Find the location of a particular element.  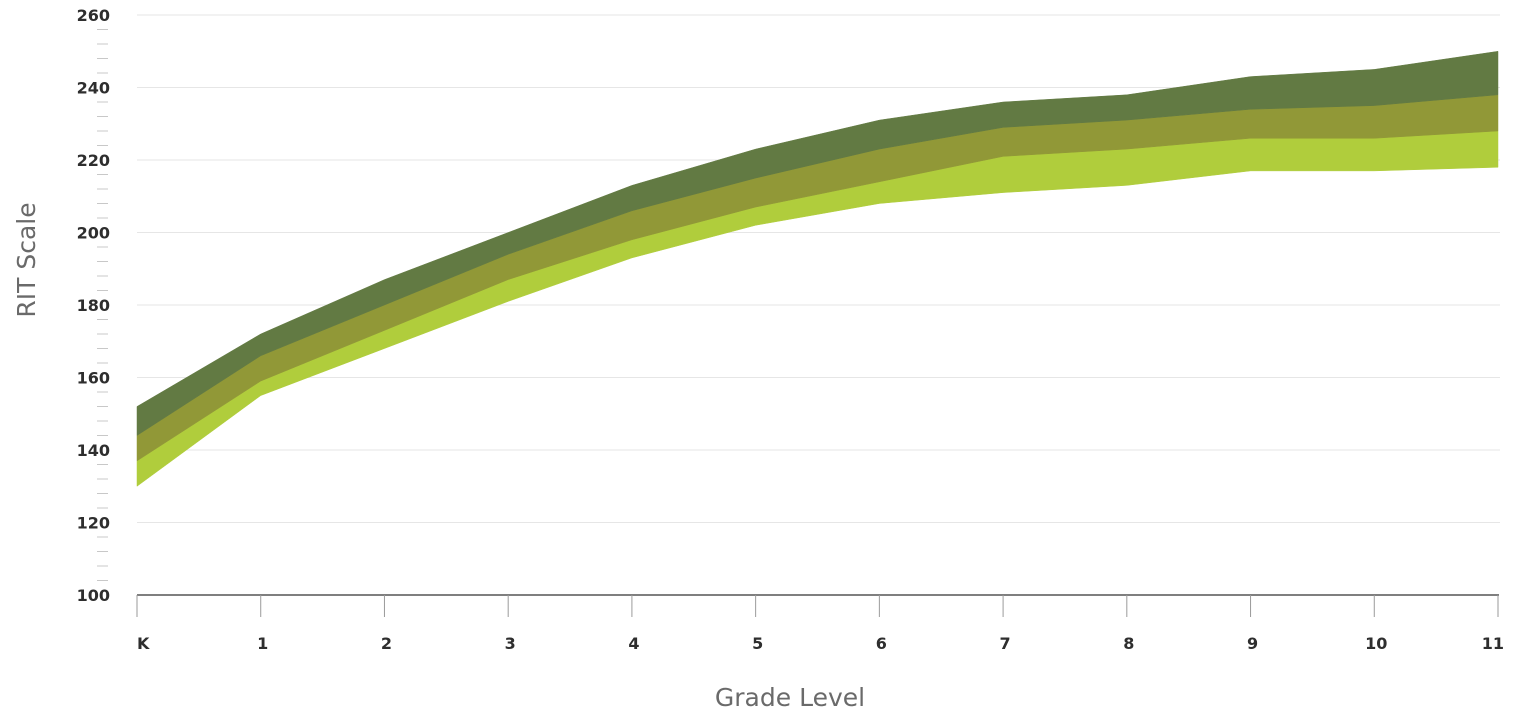

y-tick-label: 160 is located at coordinates (93, 378).